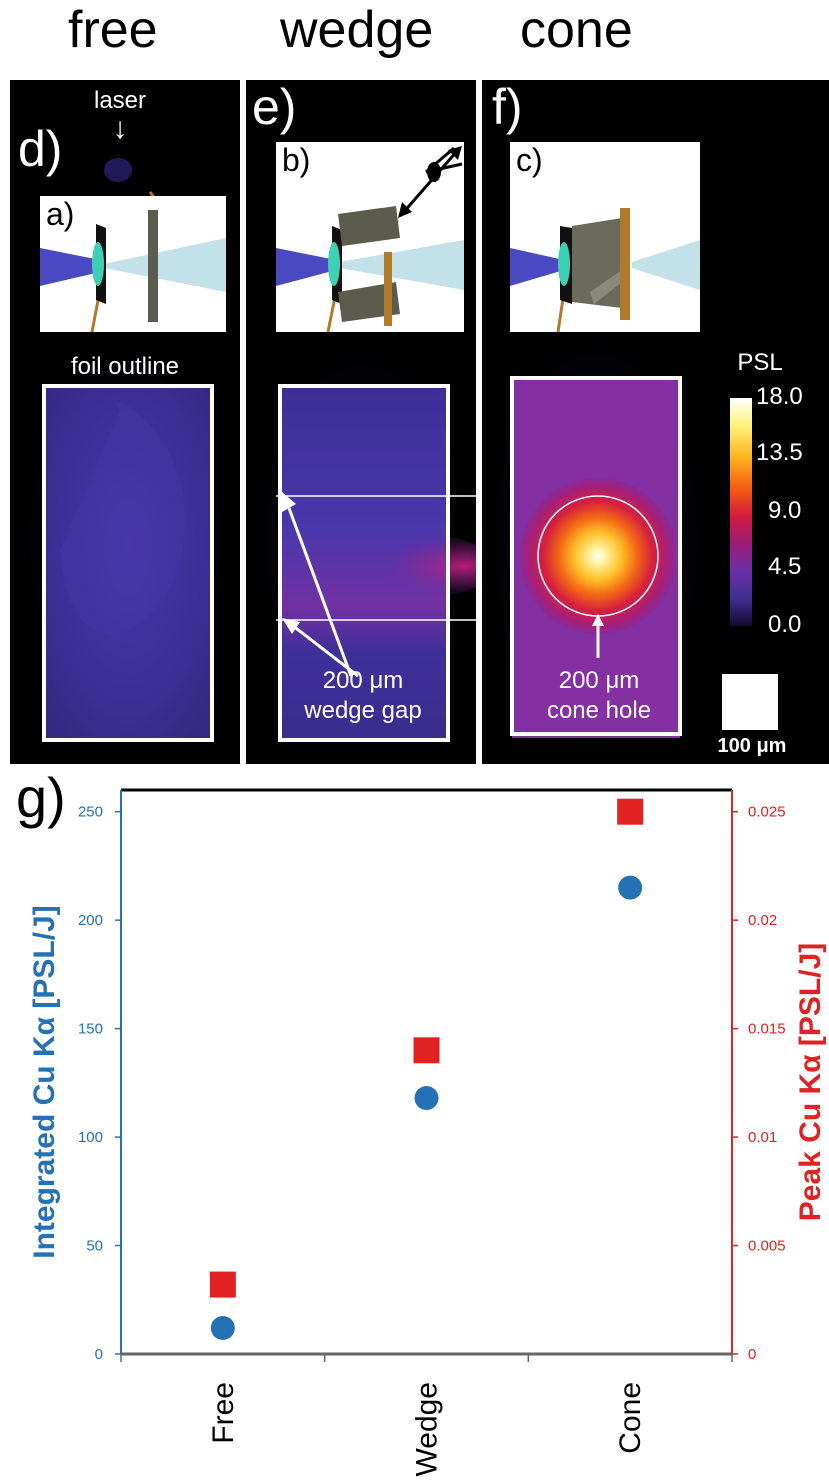 The image size is (829, 1483). What do you see at coordinates (599, 710) in the screenshot?
I see `cone-hole-text: cone hole` at bounding box center [599, 710].